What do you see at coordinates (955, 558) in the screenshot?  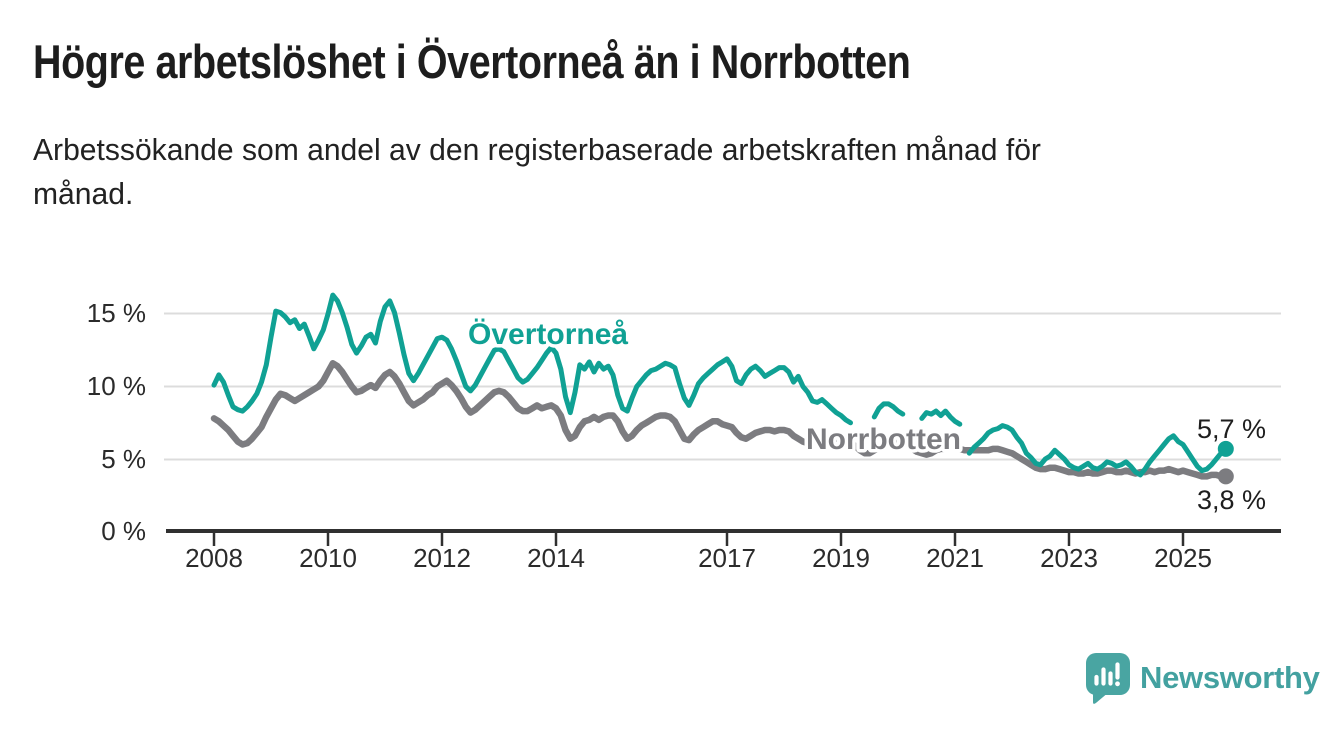 I see `x-tick-label-2021: 2021` at bounding box center [955, 558].